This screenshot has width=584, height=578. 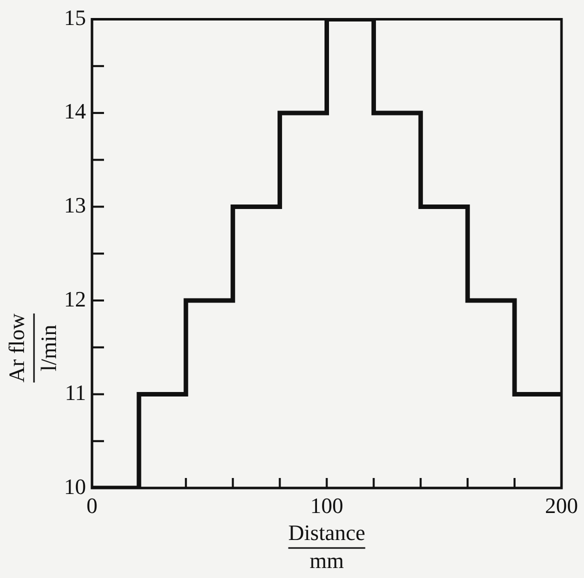 What do you see at coordinates (561, 505) in the screenshot?
I see `x-tick-label: 200` at bounding box center [561, 505].